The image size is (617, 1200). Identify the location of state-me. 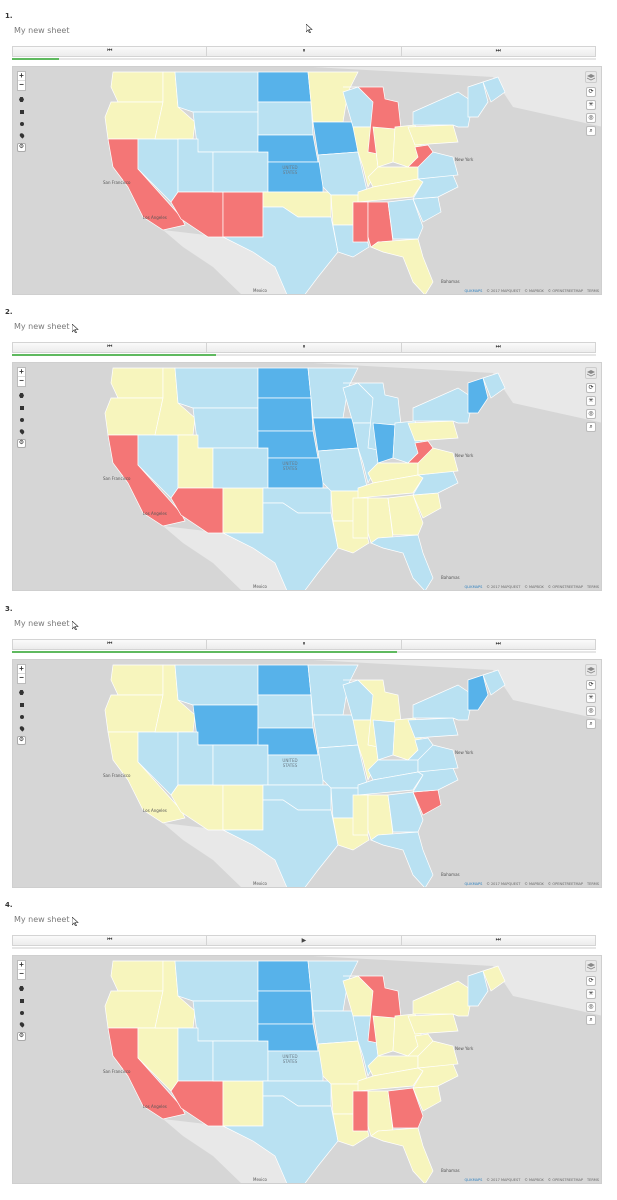
(494, 89).